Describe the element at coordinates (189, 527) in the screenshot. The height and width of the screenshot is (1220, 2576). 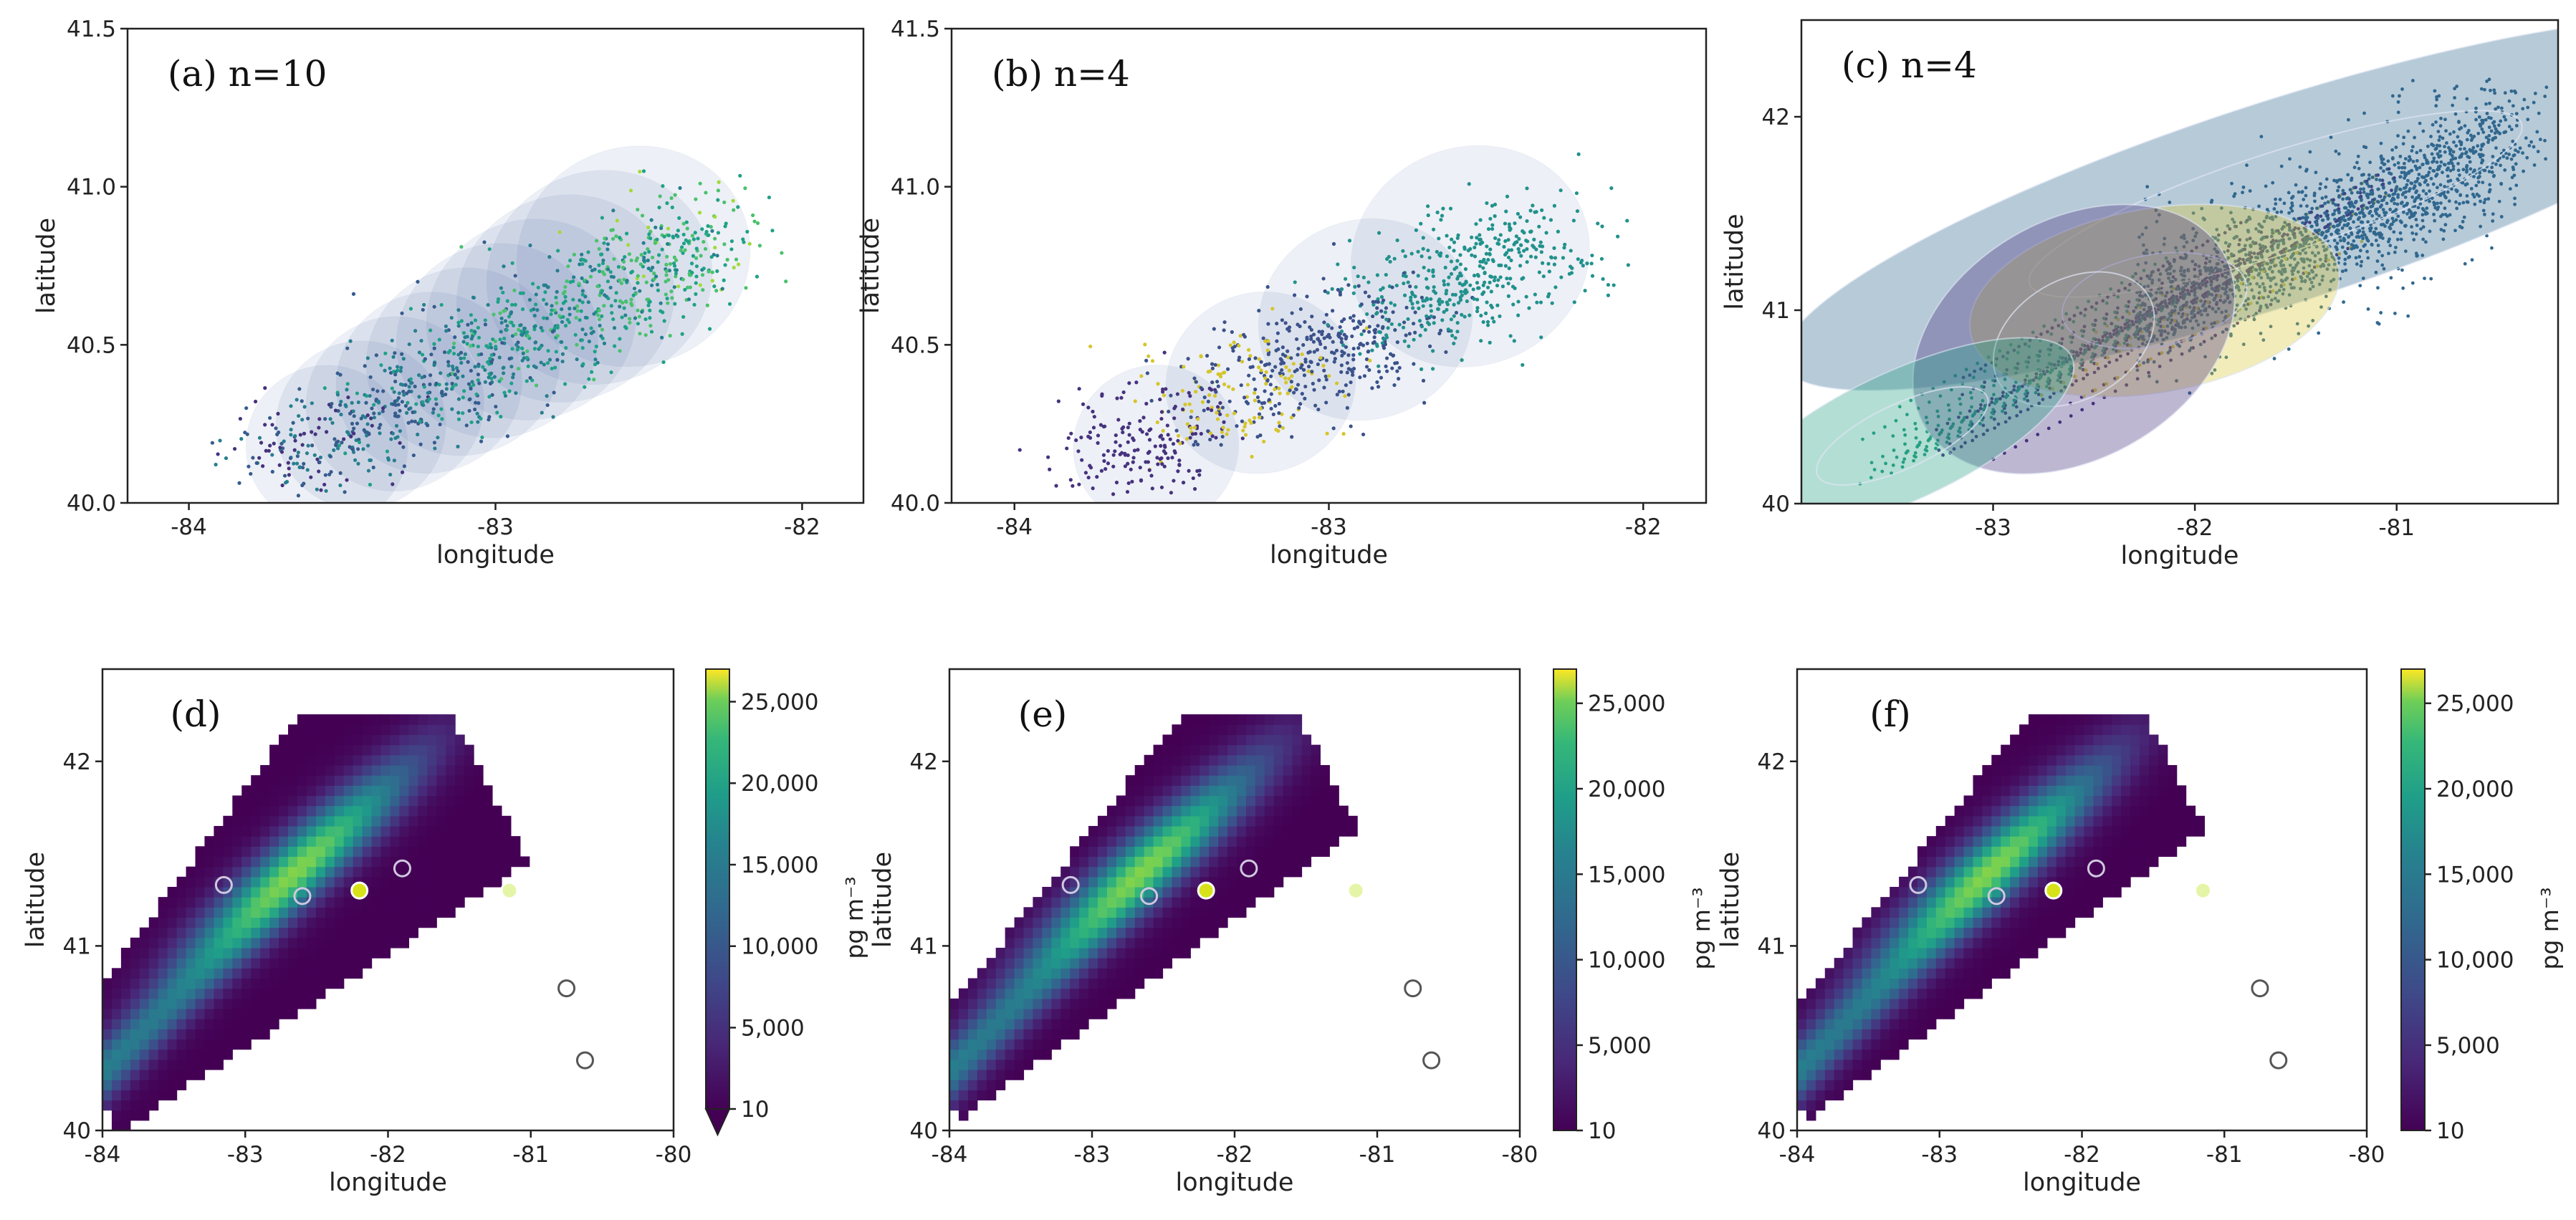
I see `x-tick-label: -84` at that location.